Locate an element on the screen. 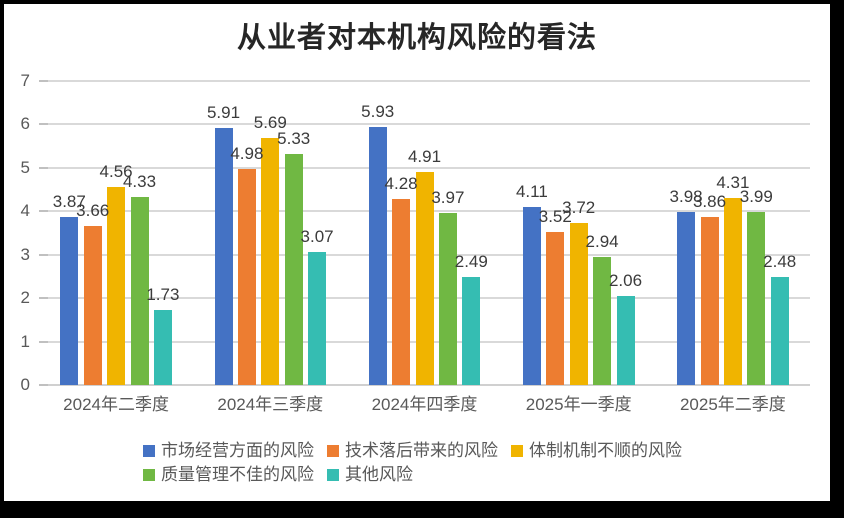 The width and height of the screenshot is (844, 518). x-axis-category-label: 2024年三季度 is located at coordinates (270, 404).